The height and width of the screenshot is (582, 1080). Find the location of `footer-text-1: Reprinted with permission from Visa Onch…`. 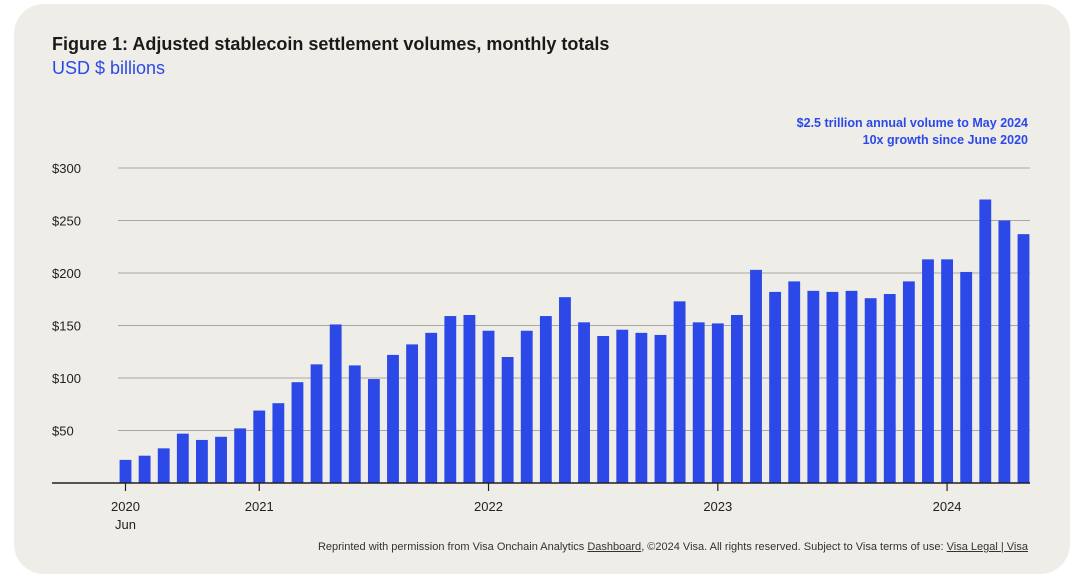

footer-text-1: Reprinted with permission from Visa Onch… is located at coordinates (452, 547).